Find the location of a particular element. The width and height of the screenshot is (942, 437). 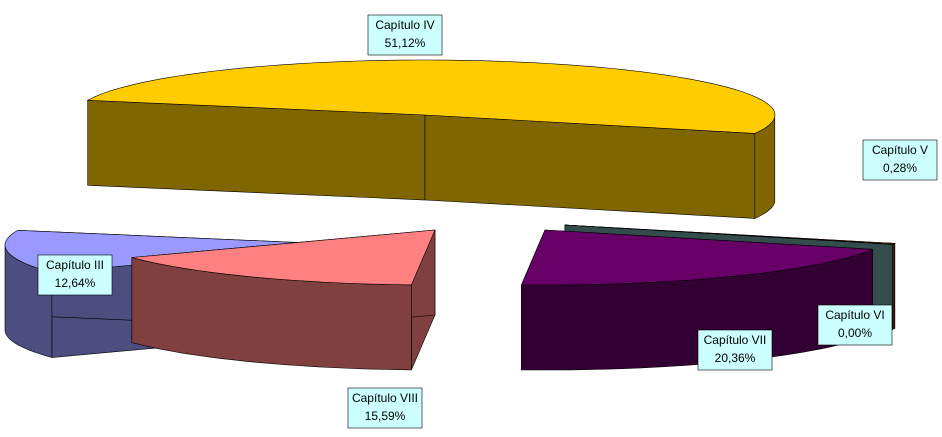

data-label-name: Capítulo V is located at coordinates (900, 150).